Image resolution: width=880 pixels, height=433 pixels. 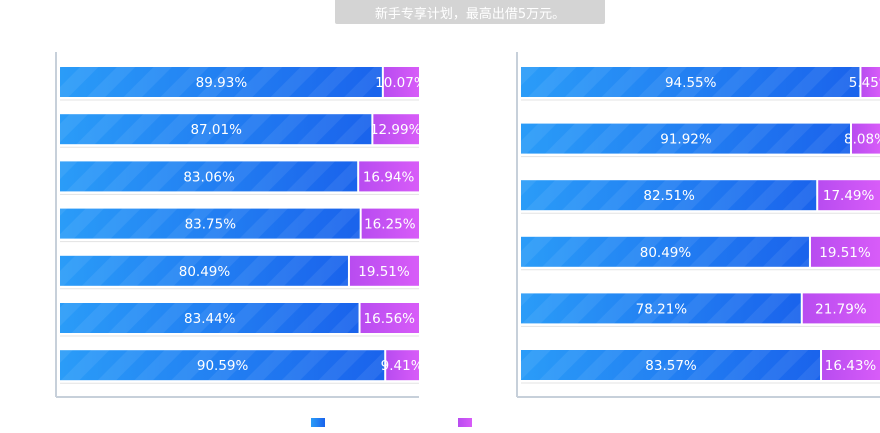 I want to click on bar-label-b: 12.99%, so click(x=396, y=130).